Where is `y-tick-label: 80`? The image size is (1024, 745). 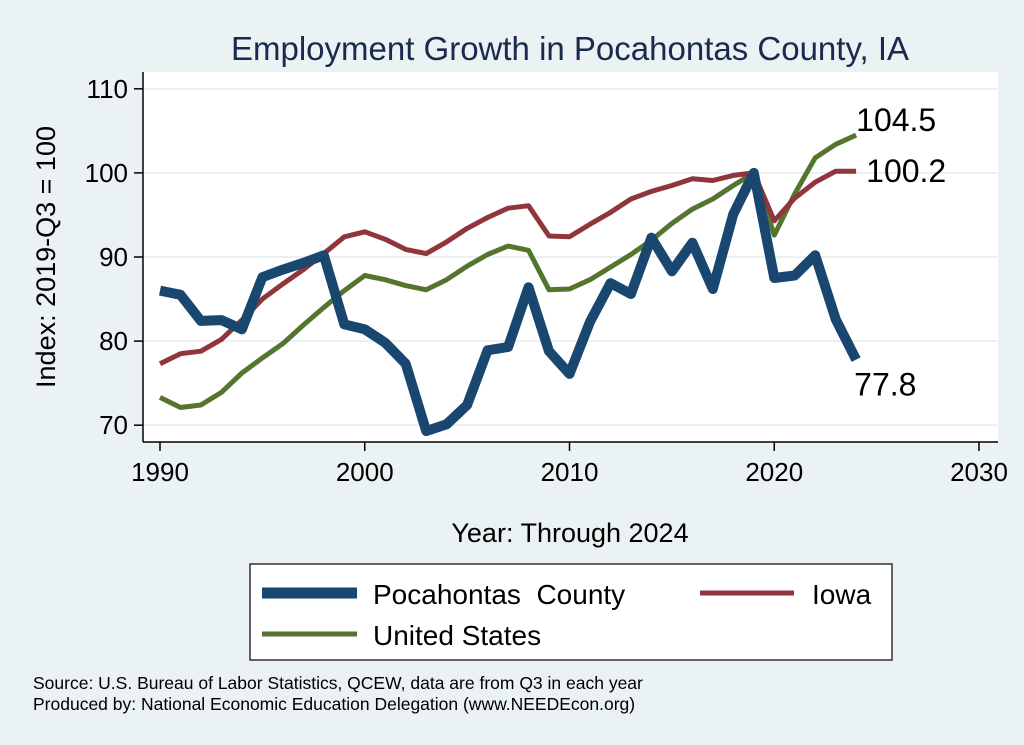
y-tick-label: 80 is located at coordinates (113, 341).